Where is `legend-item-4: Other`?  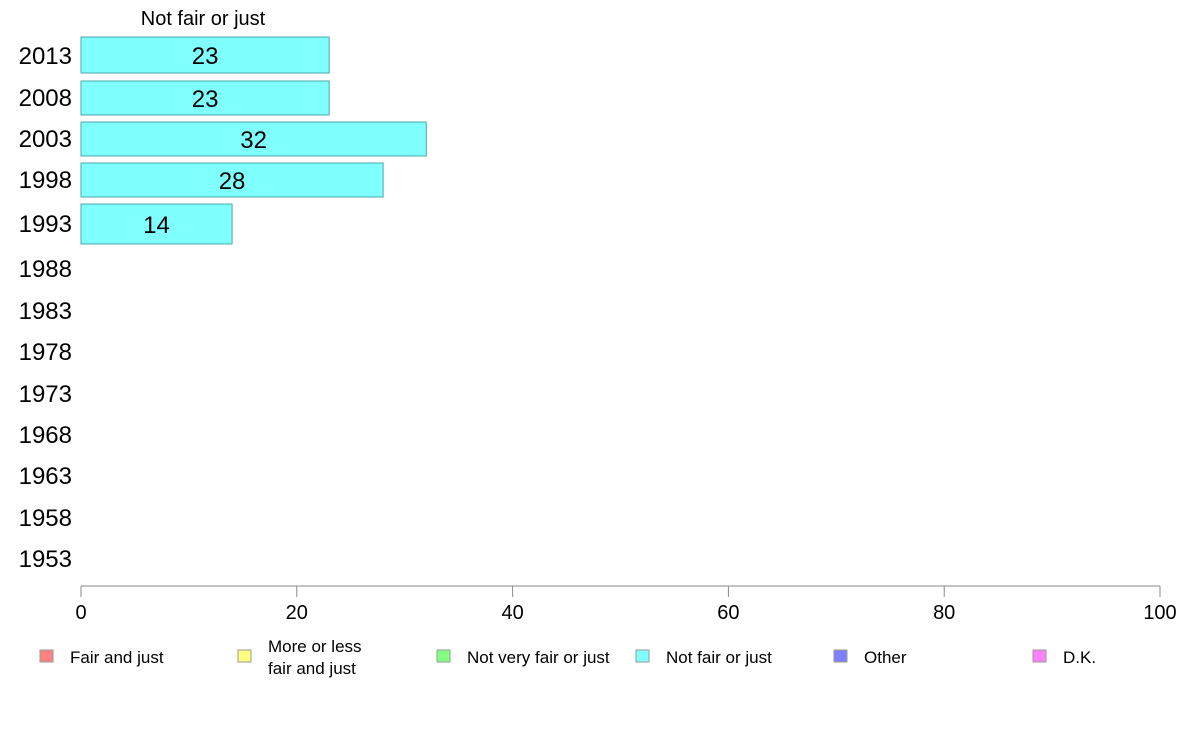
legend-item-4: Other is located at coordinates (870, 657).